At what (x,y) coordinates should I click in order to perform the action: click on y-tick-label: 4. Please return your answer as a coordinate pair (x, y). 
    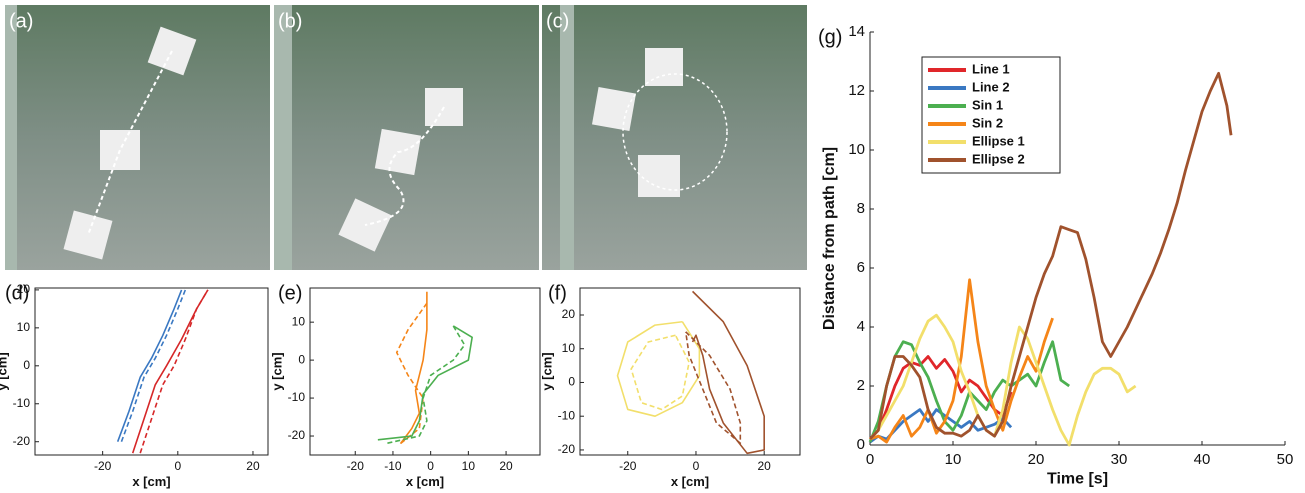
    Looking at the image, I should click on (861, 326).